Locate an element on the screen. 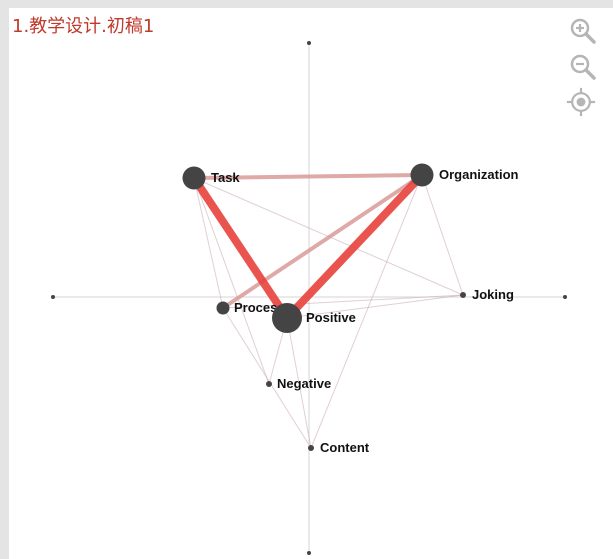  node-circle-positive is located at coordinates (287, 318).